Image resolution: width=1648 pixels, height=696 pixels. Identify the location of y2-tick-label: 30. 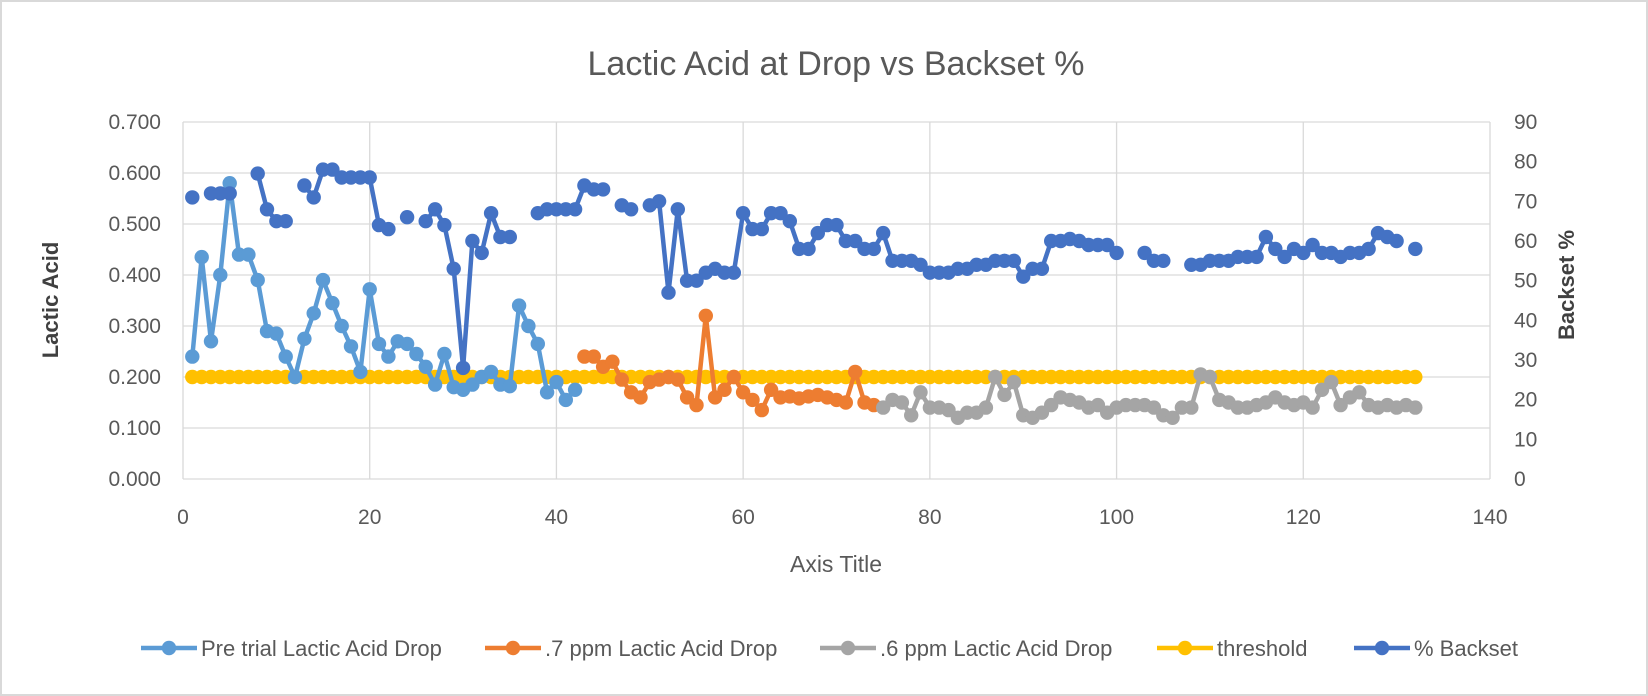
(1525, 360).